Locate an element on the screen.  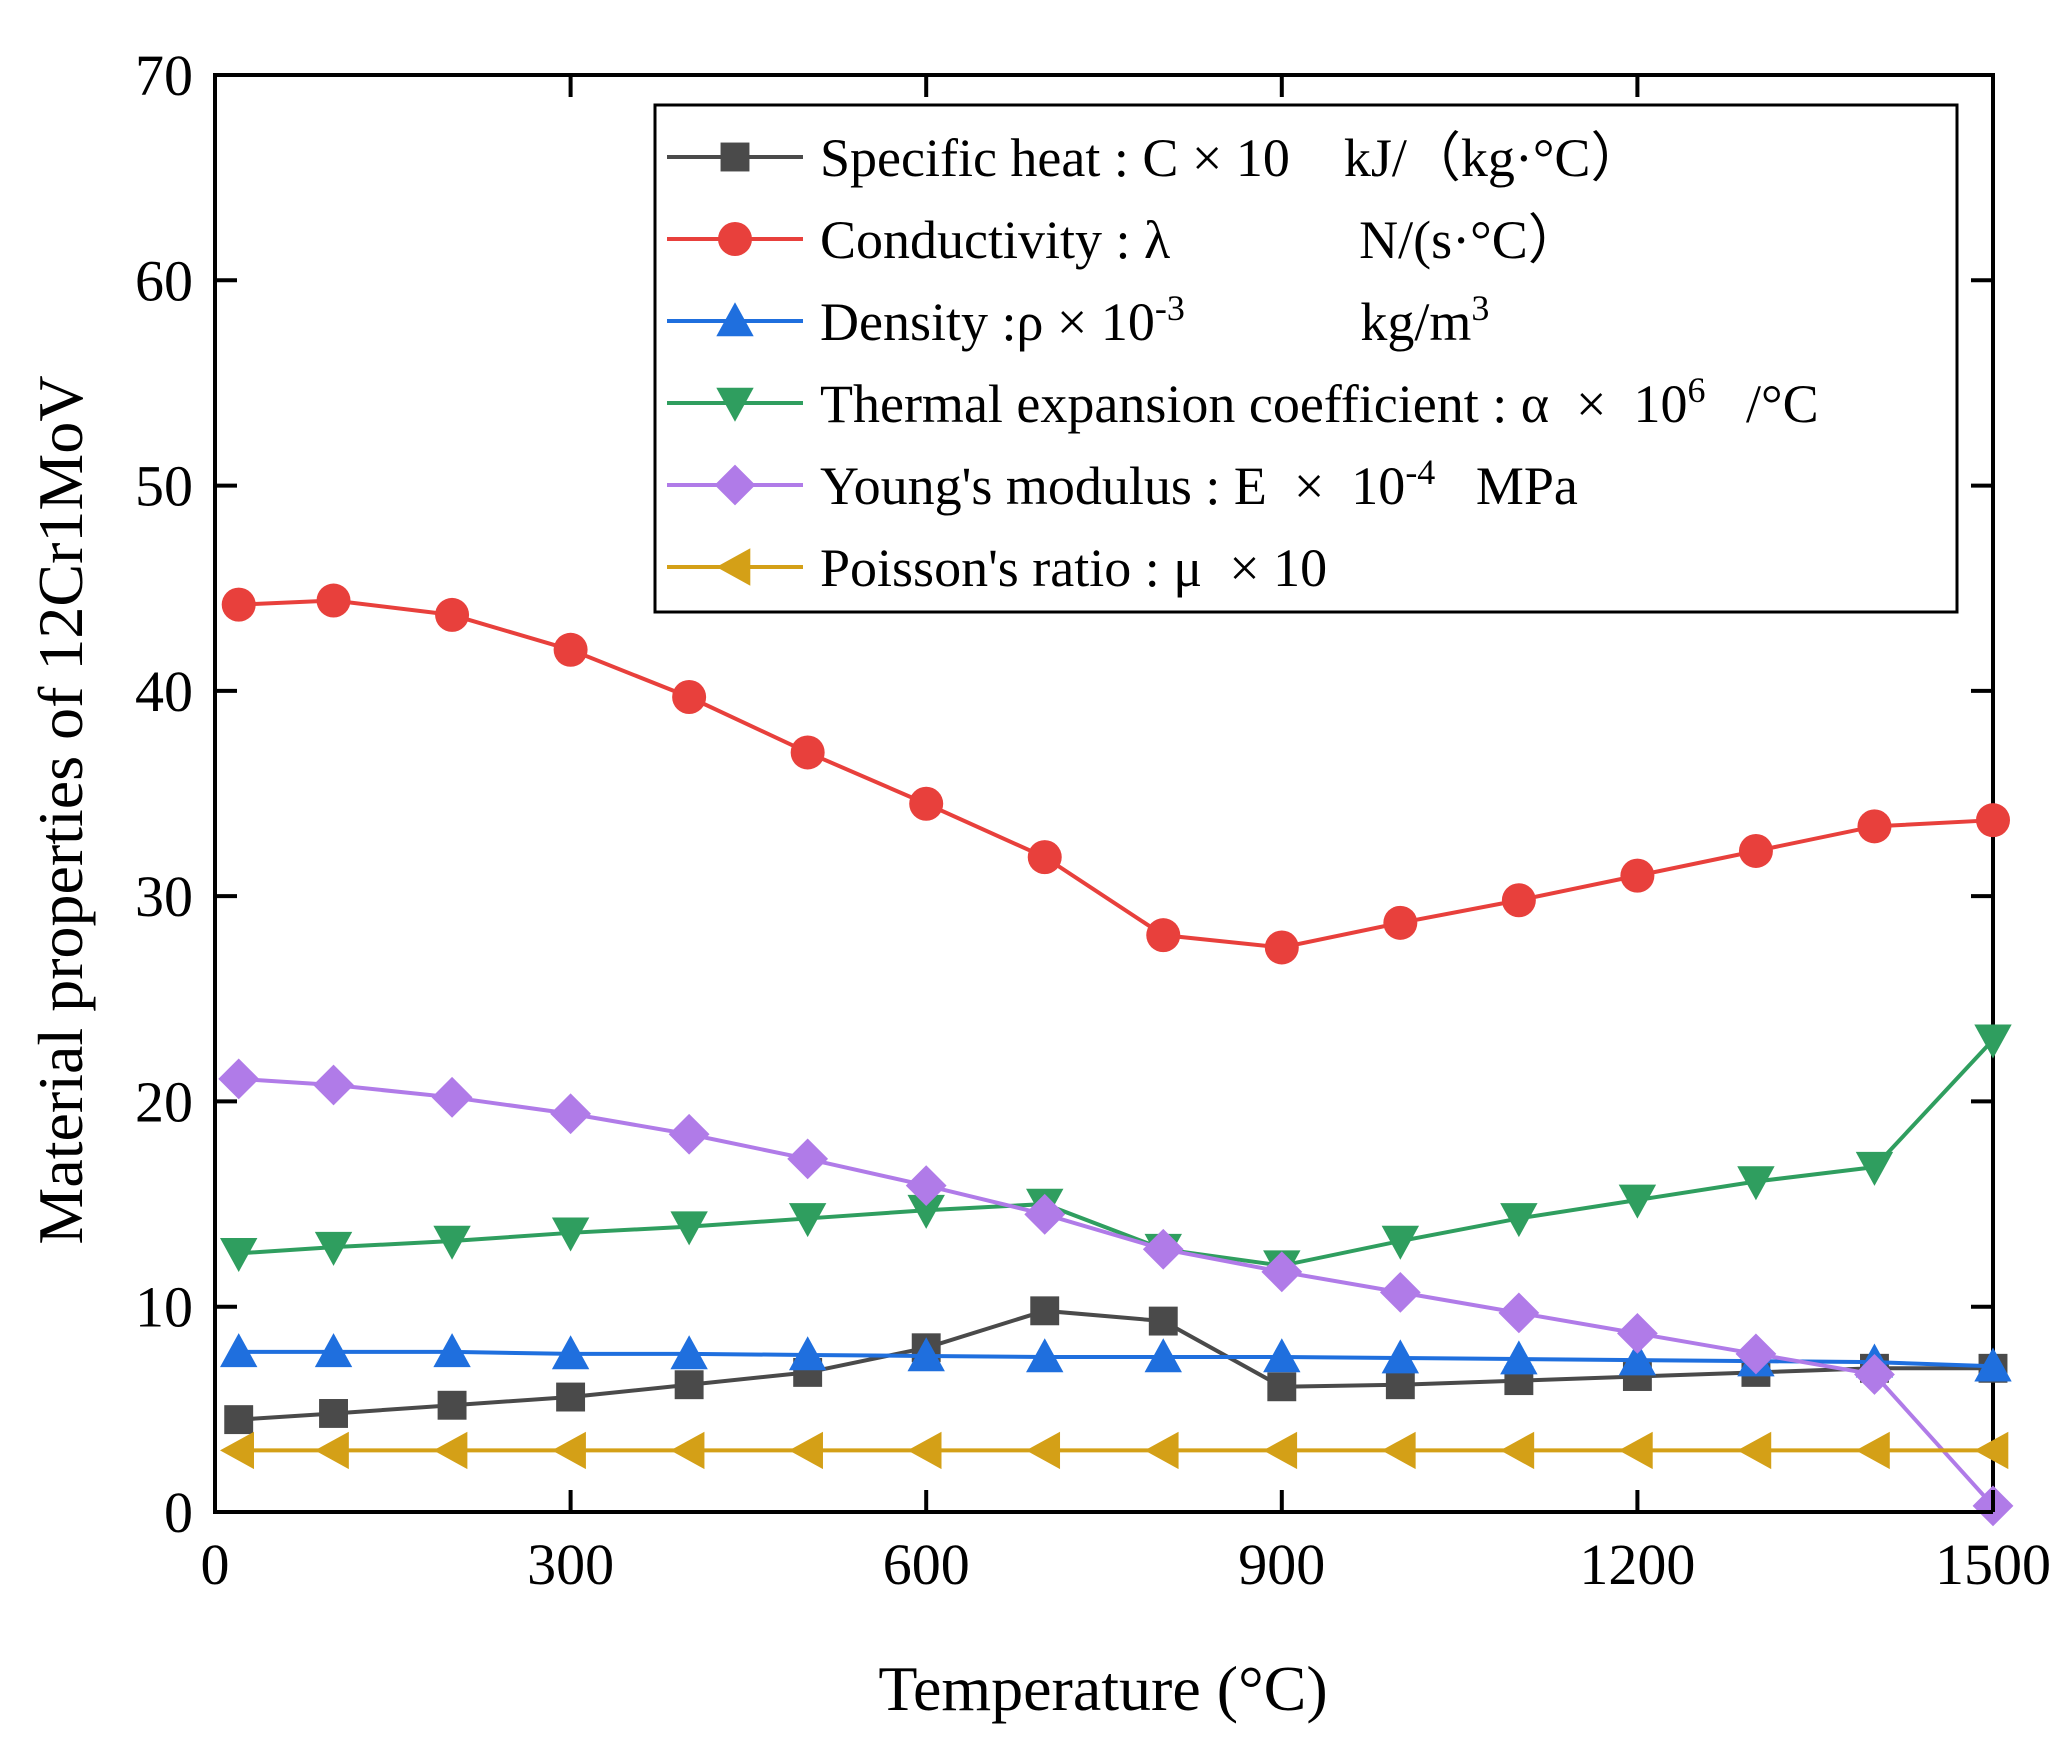
legend-text-part: MPa is located at coordinates (1506, 486).